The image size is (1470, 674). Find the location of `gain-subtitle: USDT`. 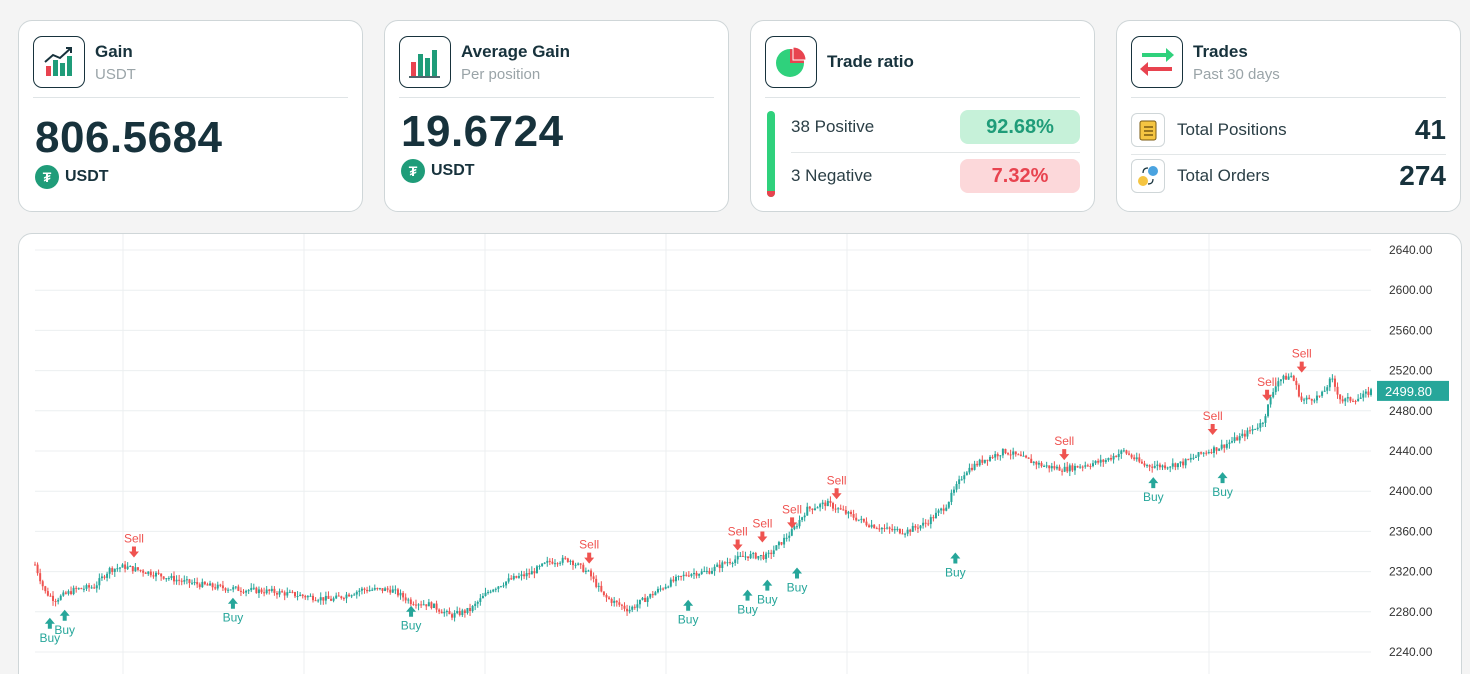

gain-subtitle: USDT is located at coordinates (115, 74).